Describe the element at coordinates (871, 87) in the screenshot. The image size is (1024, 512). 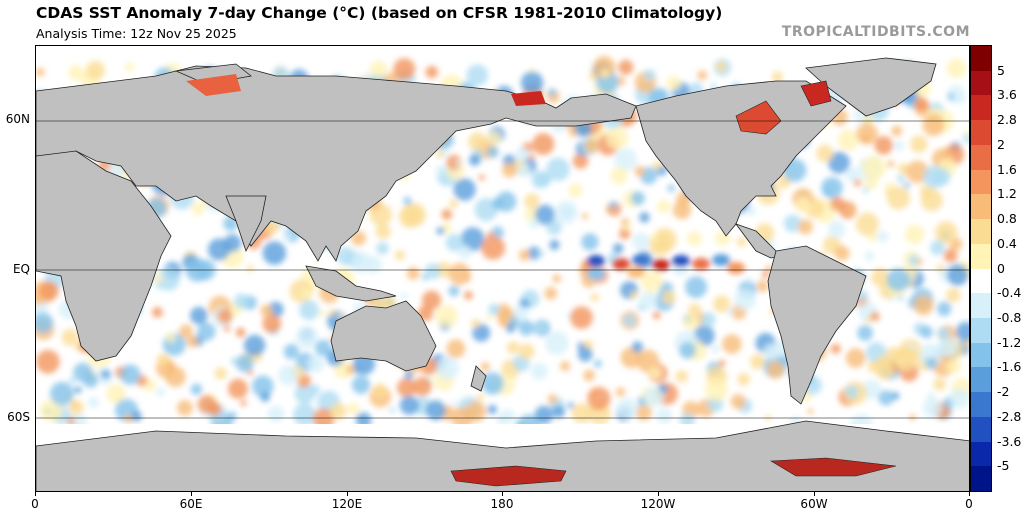
I see `greenland-land` at that location.